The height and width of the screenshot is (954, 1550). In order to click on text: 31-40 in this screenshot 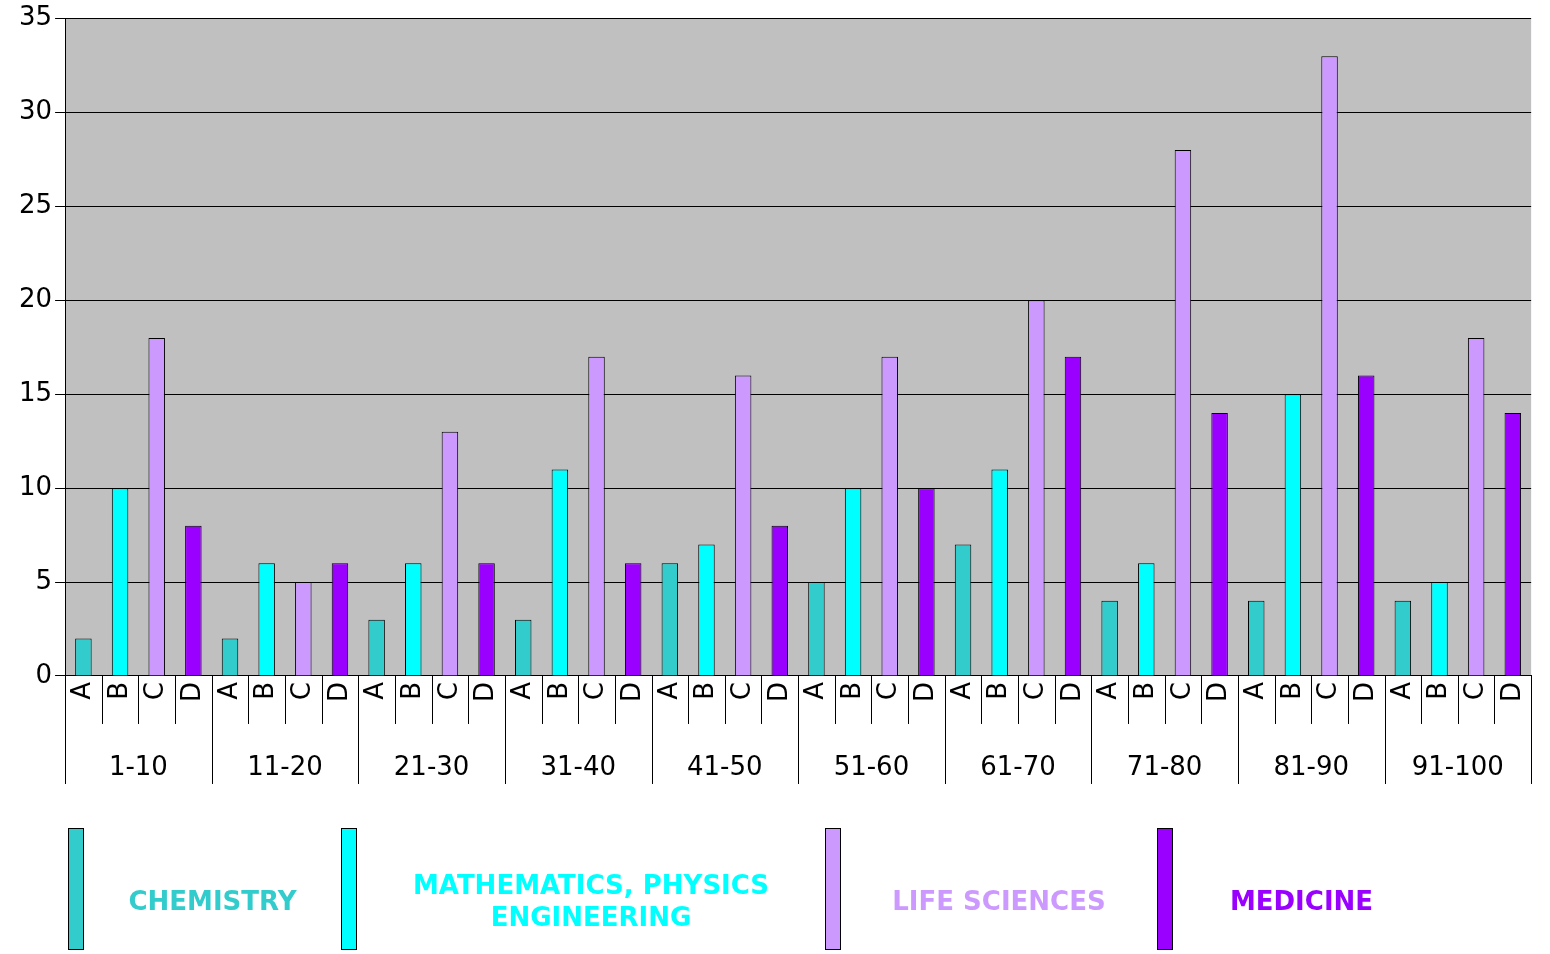, I will do `click(578, 765)`.